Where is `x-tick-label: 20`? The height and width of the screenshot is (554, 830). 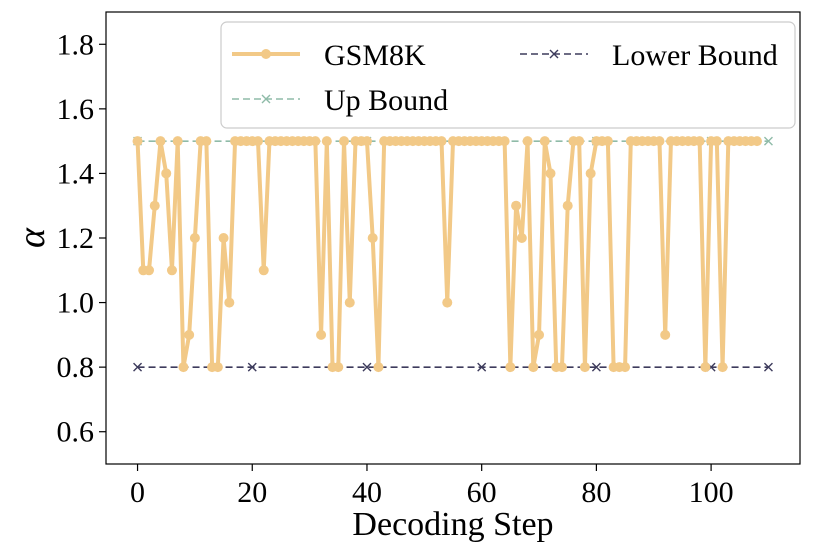 x-tick-label: 20 is located at coordinates (252, 492).